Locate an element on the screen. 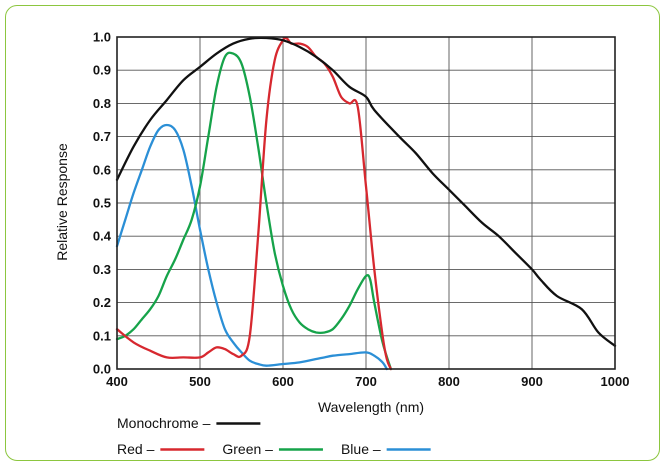 This screenshot has height=467, width=667. y-tick-label: 0.5 is located at coordinates (102, 203).